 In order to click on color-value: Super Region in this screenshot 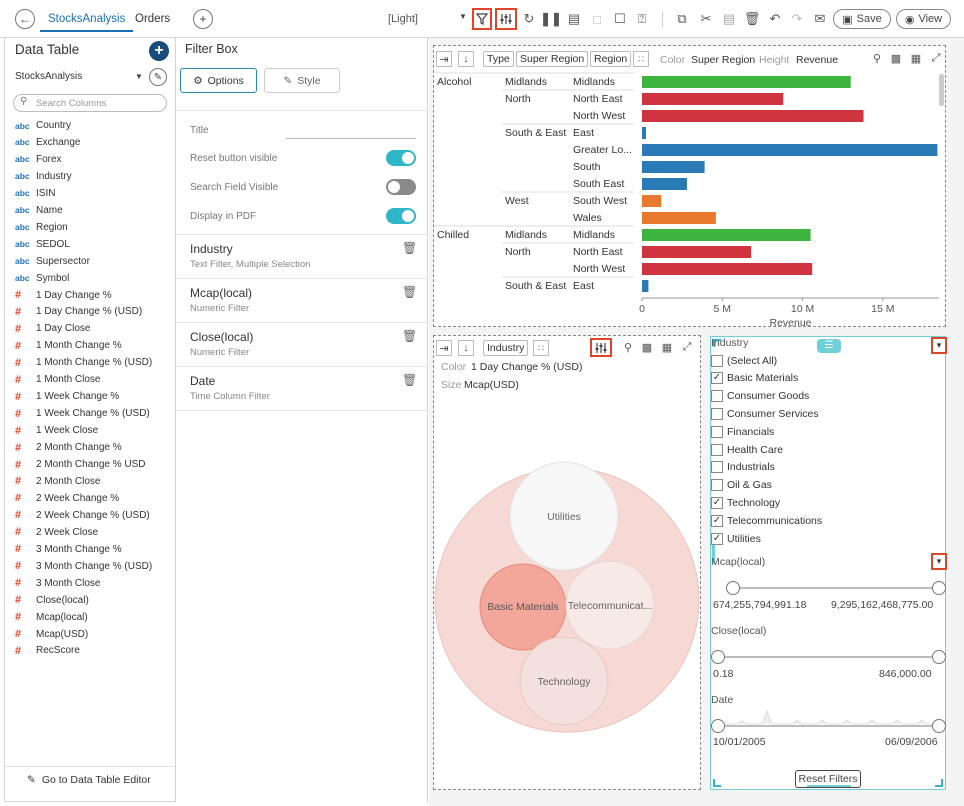, I will do `click(723, 60)`.